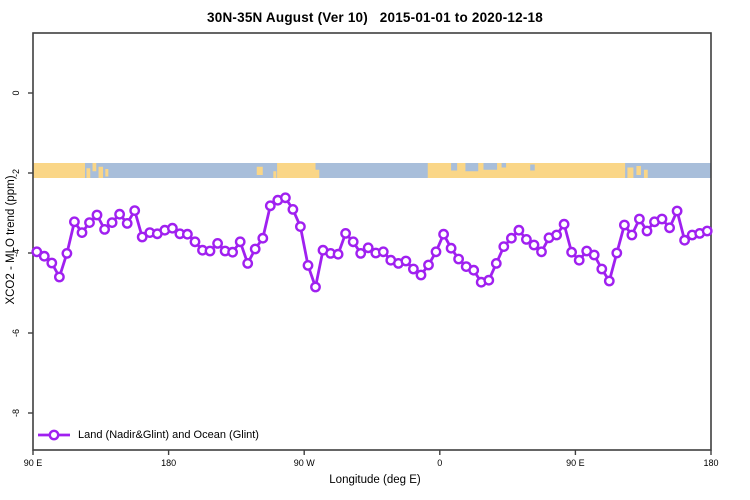 This screenshot has height=500, width=750. What do you see at coordinates (168, 435) in the screenshot?
I see `legend-label: Land (Nadir&Glint) and Ocean (Glint)` at bounding box center [168, 435].